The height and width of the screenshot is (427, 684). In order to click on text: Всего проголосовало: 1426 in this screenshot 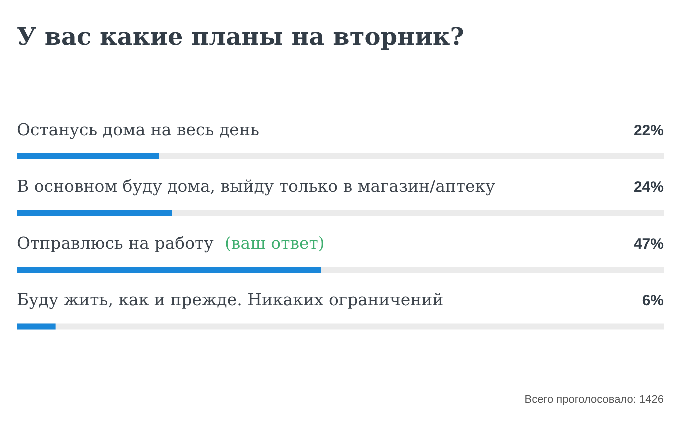, I will do `click(594, 400)`.